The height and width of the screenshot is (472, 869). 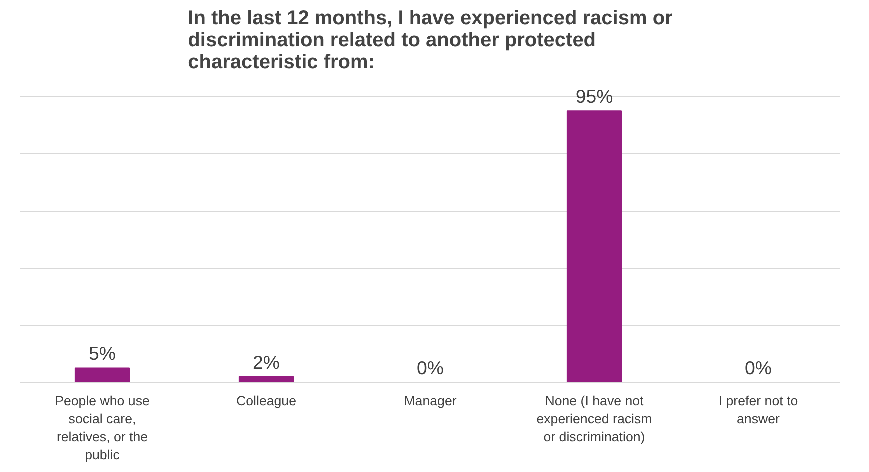 I want to click on chart-title: In the last 12 months, I have experienced racism or discrimination related to another protected characteristic from:, so click(x=431, y=41).